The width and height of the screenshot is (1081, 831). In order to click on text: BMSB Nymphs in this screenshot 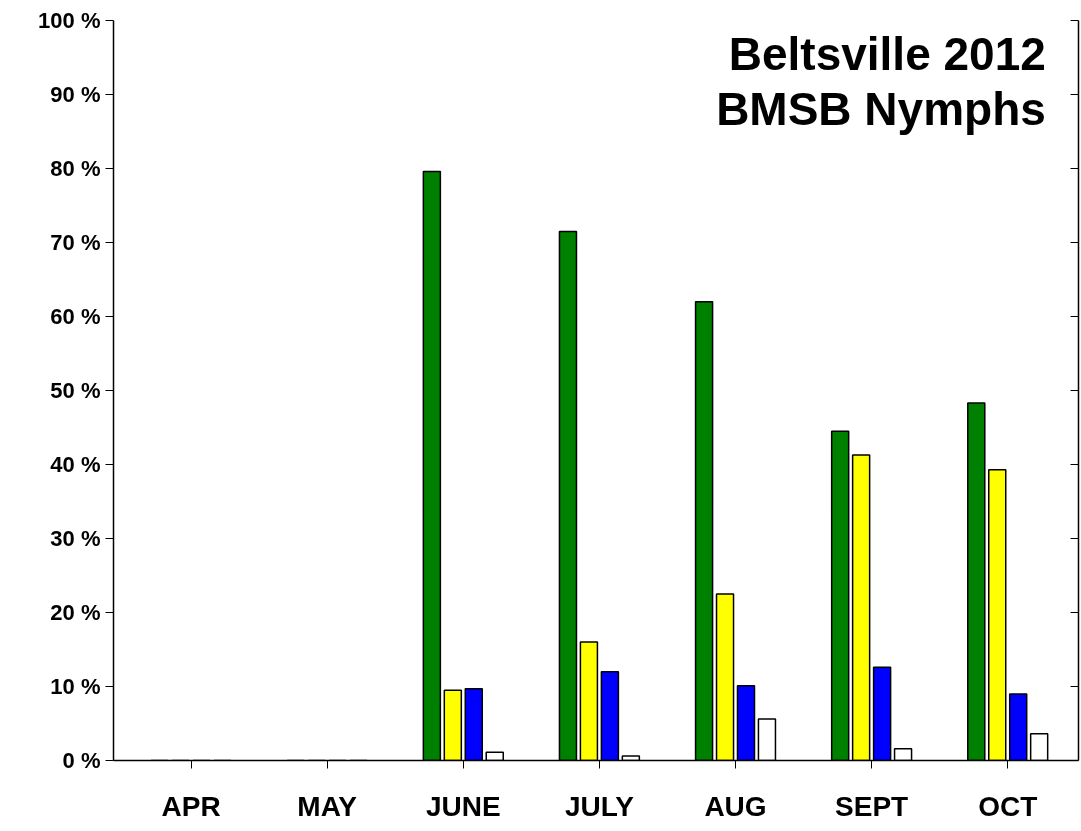, I will do `click(881, 109)`.